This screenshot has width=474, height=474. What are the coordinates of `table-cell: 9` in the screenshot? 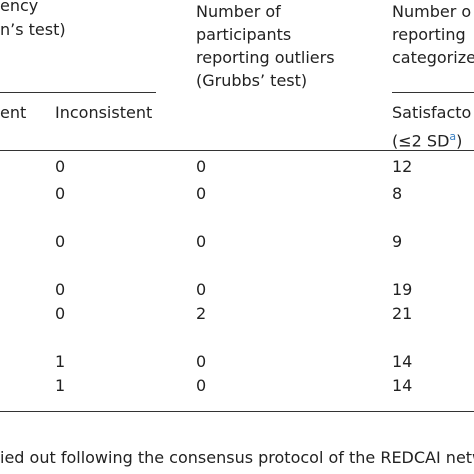 It's located at (397, 241).